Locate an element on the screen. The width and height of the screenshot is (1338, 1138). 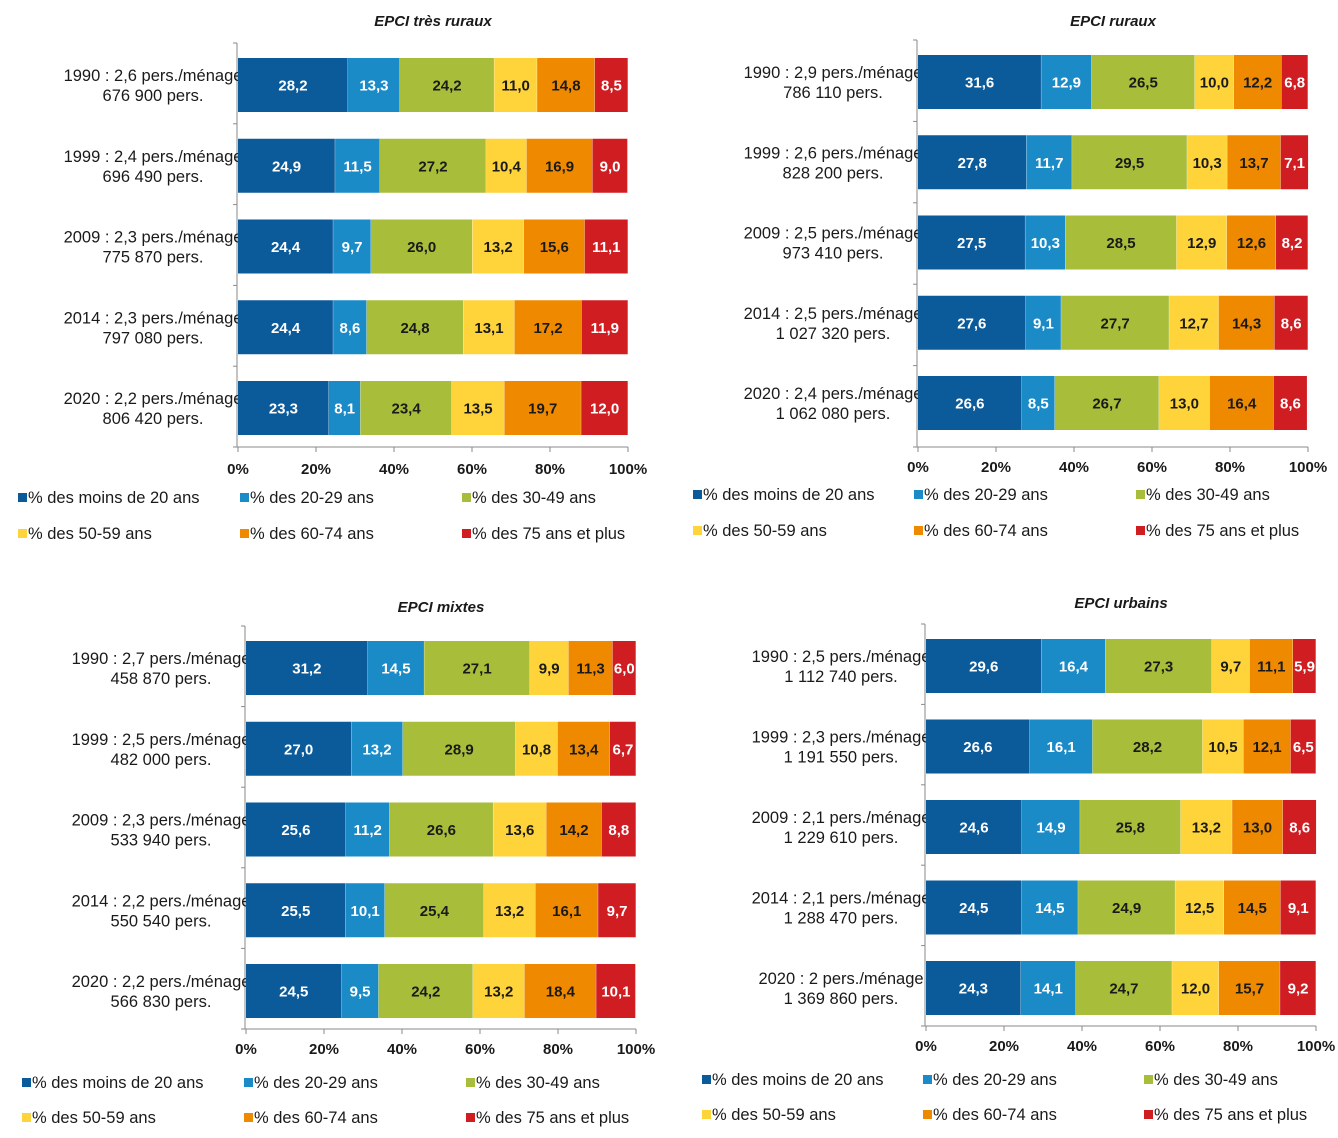
bar-data-label: 13,3 is located at coordinates (373, 86).